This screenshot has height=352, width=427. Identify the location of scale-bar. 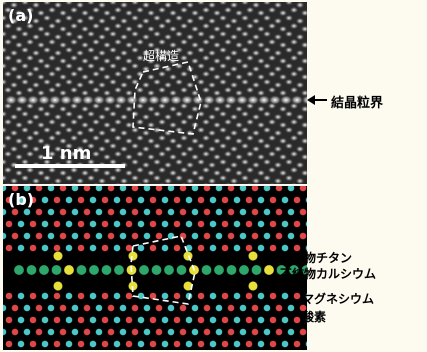
(70, 166).